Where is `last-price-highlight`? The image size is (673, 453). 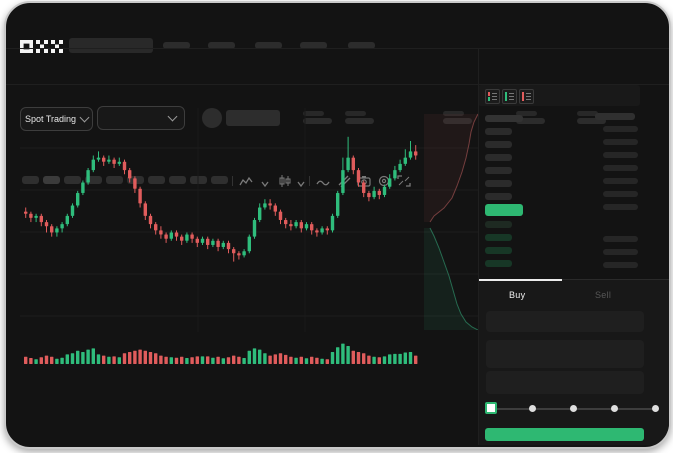 last-price-highlight is located at coordinates (504, 210).